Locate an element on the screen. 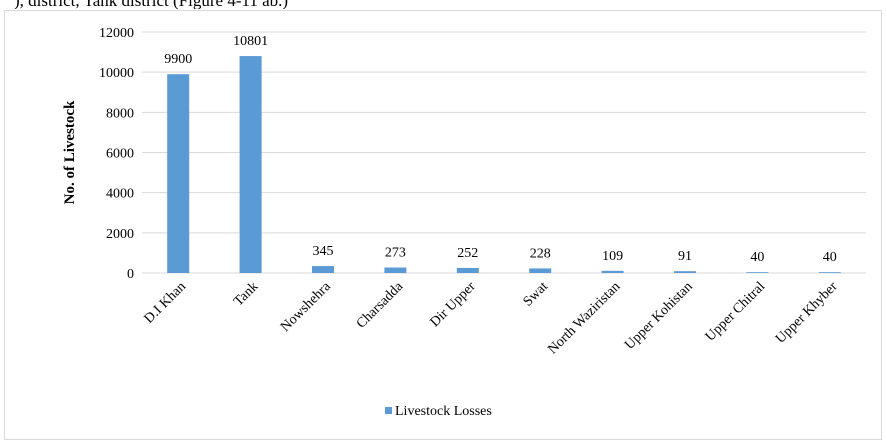 Image resolution: width=887 pixels, height=443 pixels. category-label: Nowshehra is located at coordinates (306, 307).